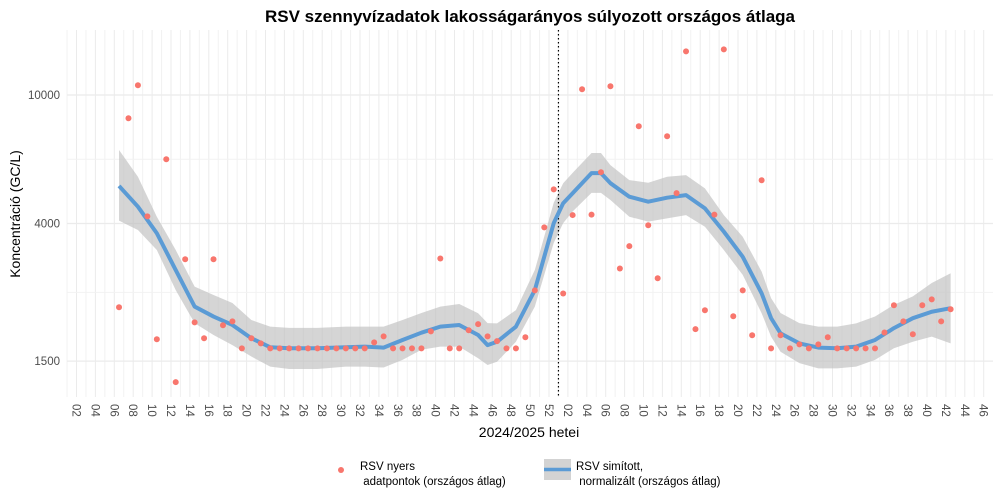 The width and height of the screenshot is (1000, 500). Describe the element at coordinates (113, 410) in the screenshot. I see `x-tick-label: 06` at that location.